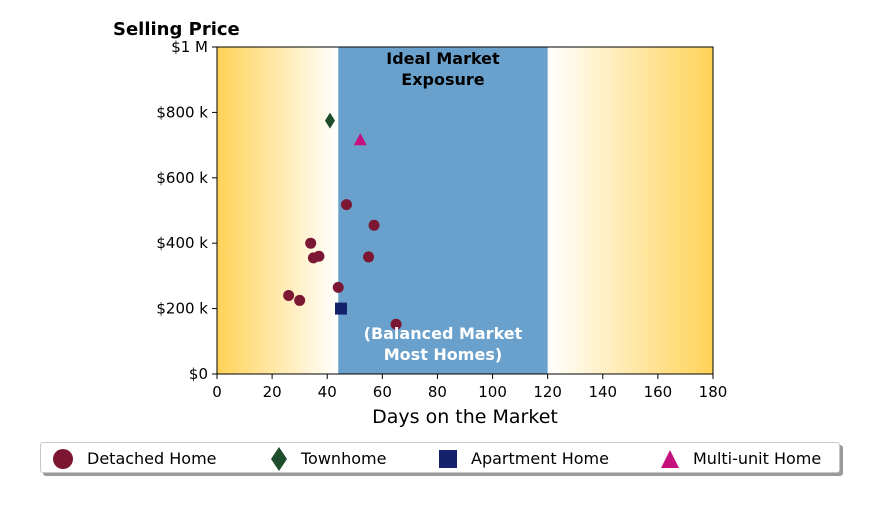  I want to click on legend-item-detached-home: Detached Home, so click(134, 458).